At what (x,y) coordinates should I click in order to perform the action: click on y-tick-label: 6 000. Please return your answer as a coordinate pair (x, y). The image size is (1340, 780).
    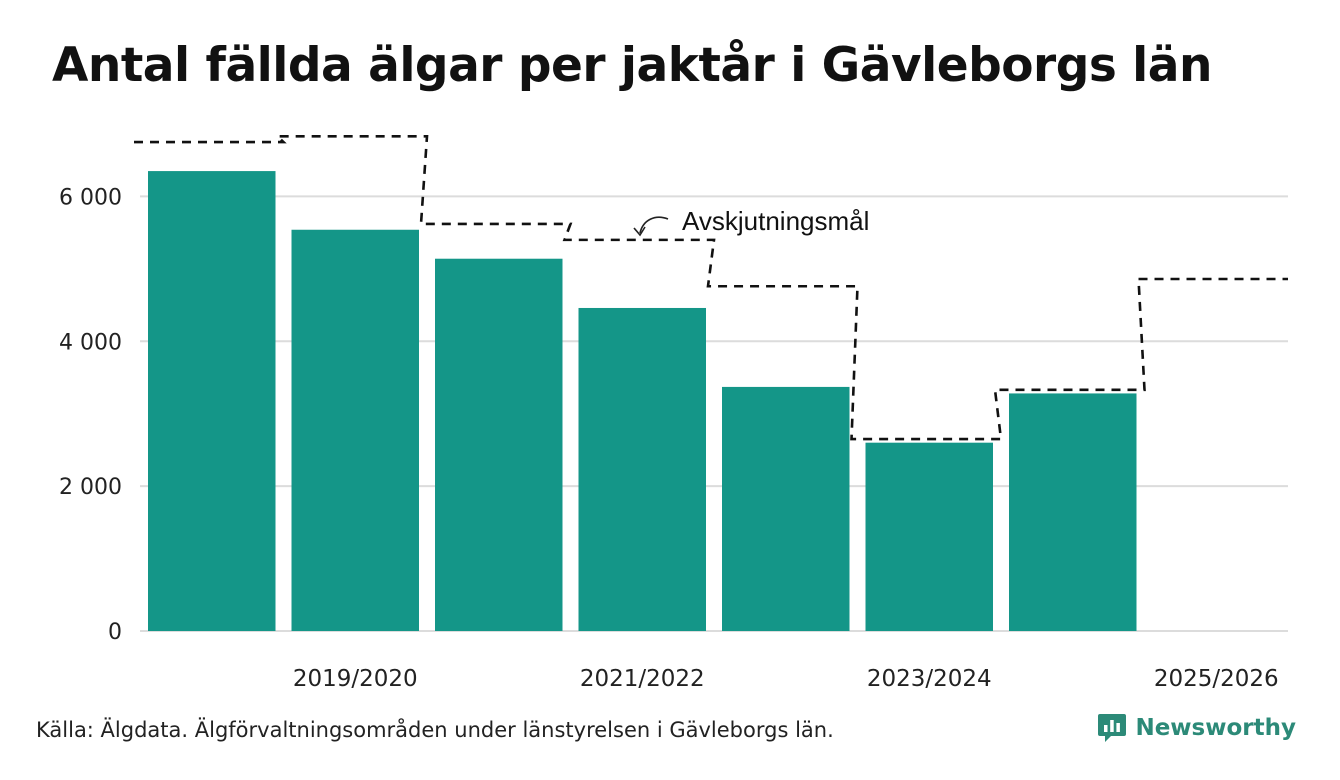
    Looking at the image, I should click on (90, 197).